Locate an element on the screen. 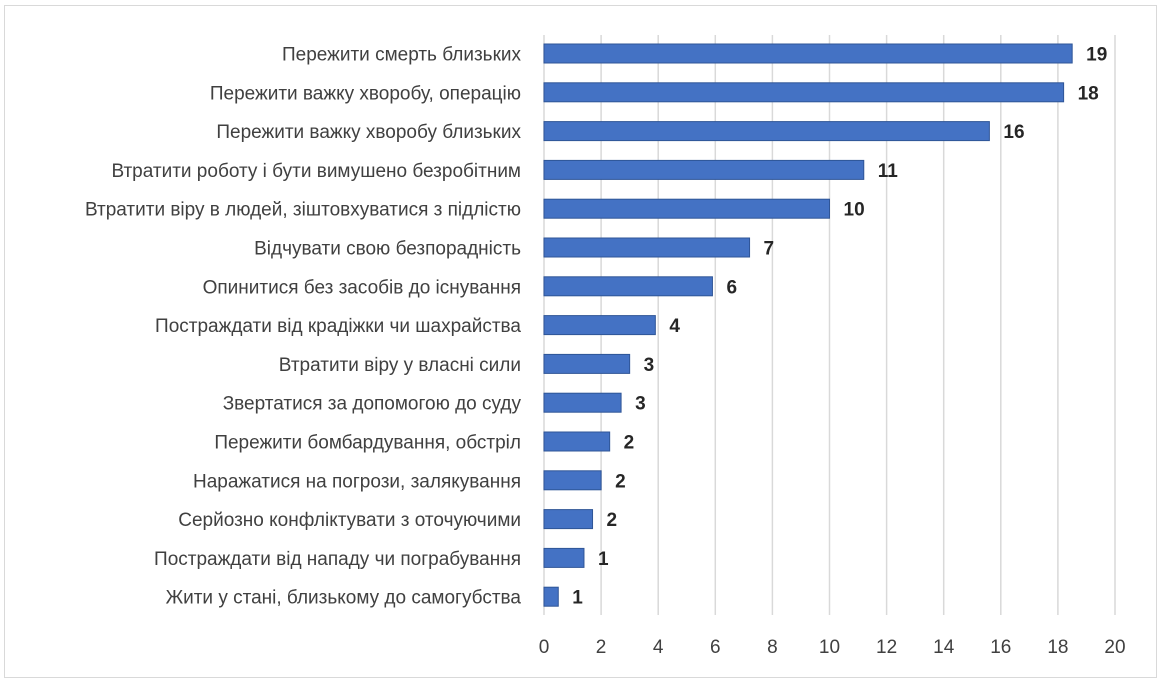  category-label: Жити у стані, близькому до самогубства is located at coordinates (344, 598).